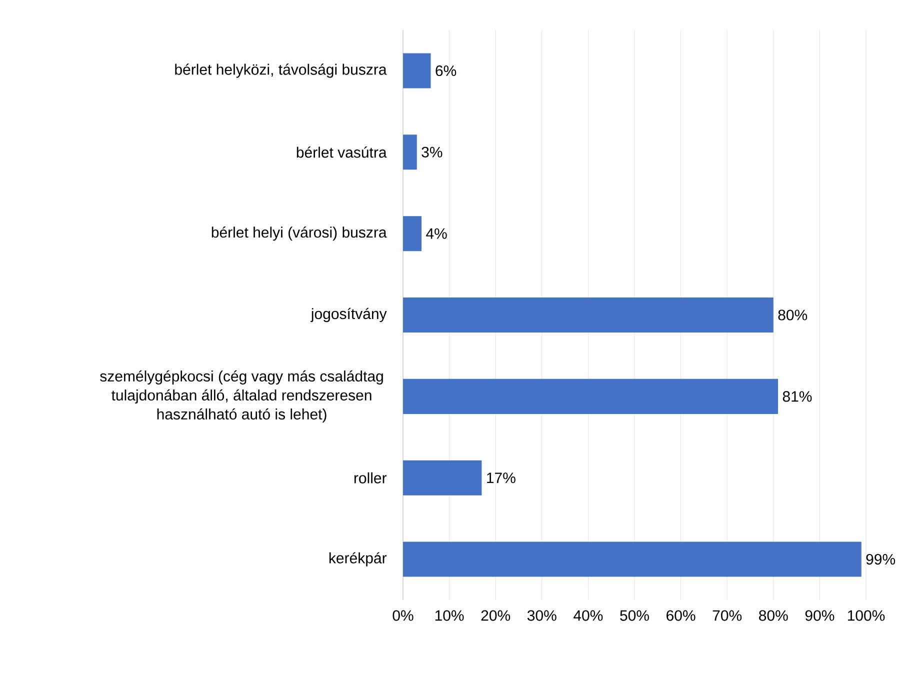  I want to click on data-label: 6%, so click(446, 70).